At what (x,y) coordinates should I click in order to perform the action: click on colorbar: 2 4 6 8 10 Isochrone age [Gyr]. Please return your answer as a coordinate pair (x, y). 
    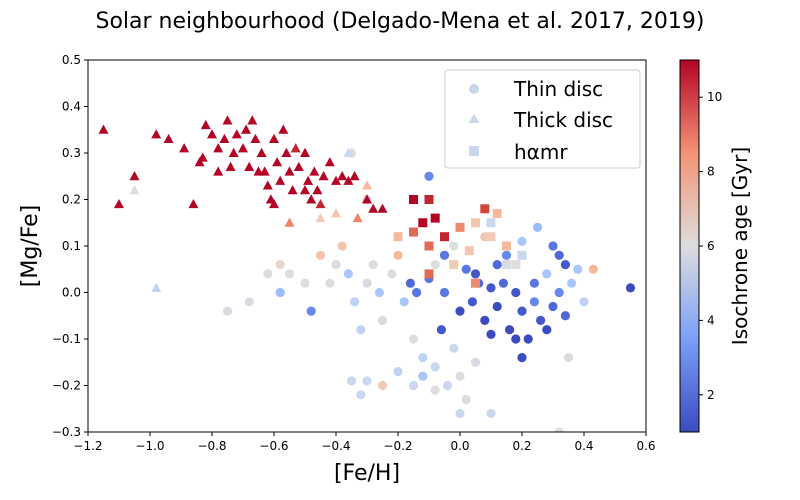
    Looking at the image, I should click on (715, 246).